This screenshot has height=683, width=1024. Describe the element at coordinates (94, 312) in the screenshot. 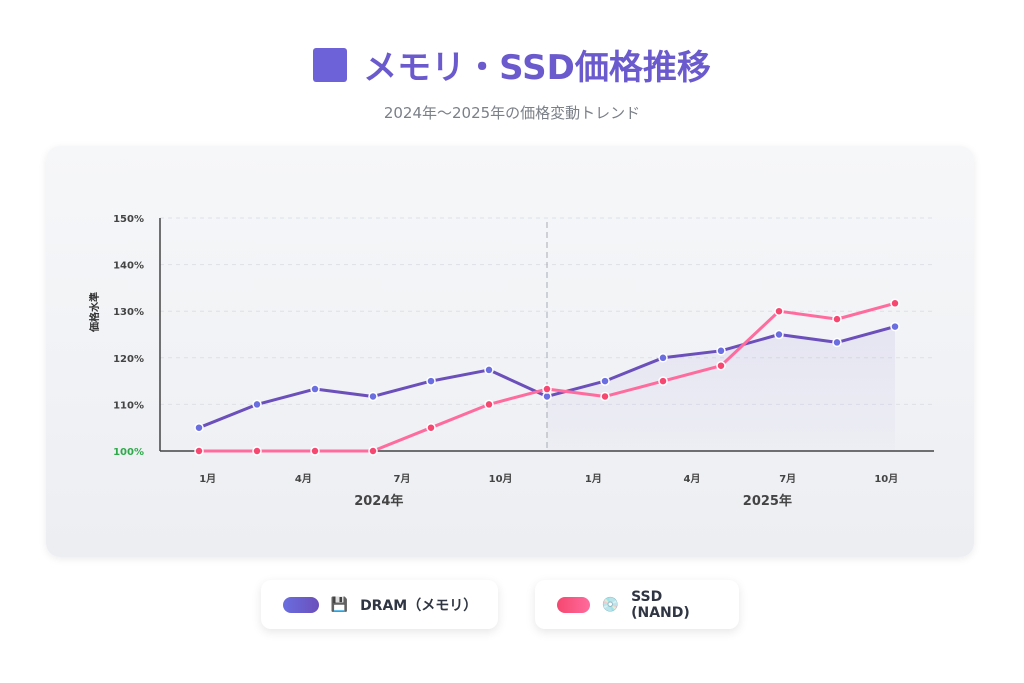

I see `y-axis-label: 価格水準` at that location.